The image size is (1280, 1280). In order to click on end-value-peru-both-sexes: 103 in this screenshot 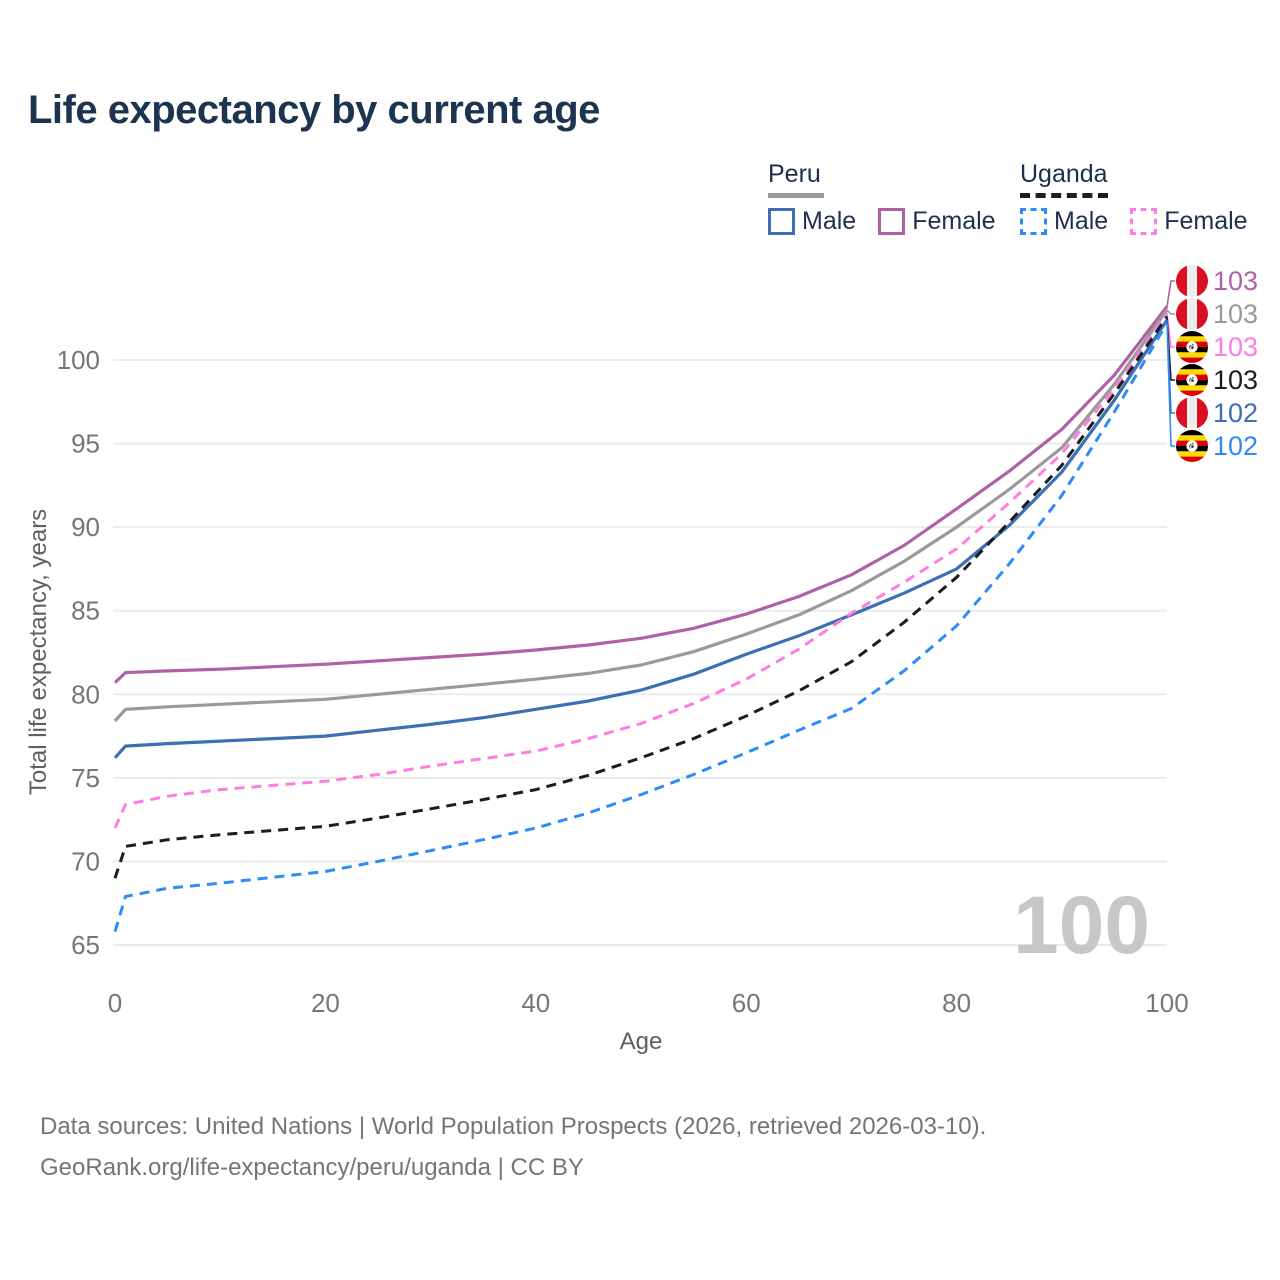, I will do `click(1235, 314)`.